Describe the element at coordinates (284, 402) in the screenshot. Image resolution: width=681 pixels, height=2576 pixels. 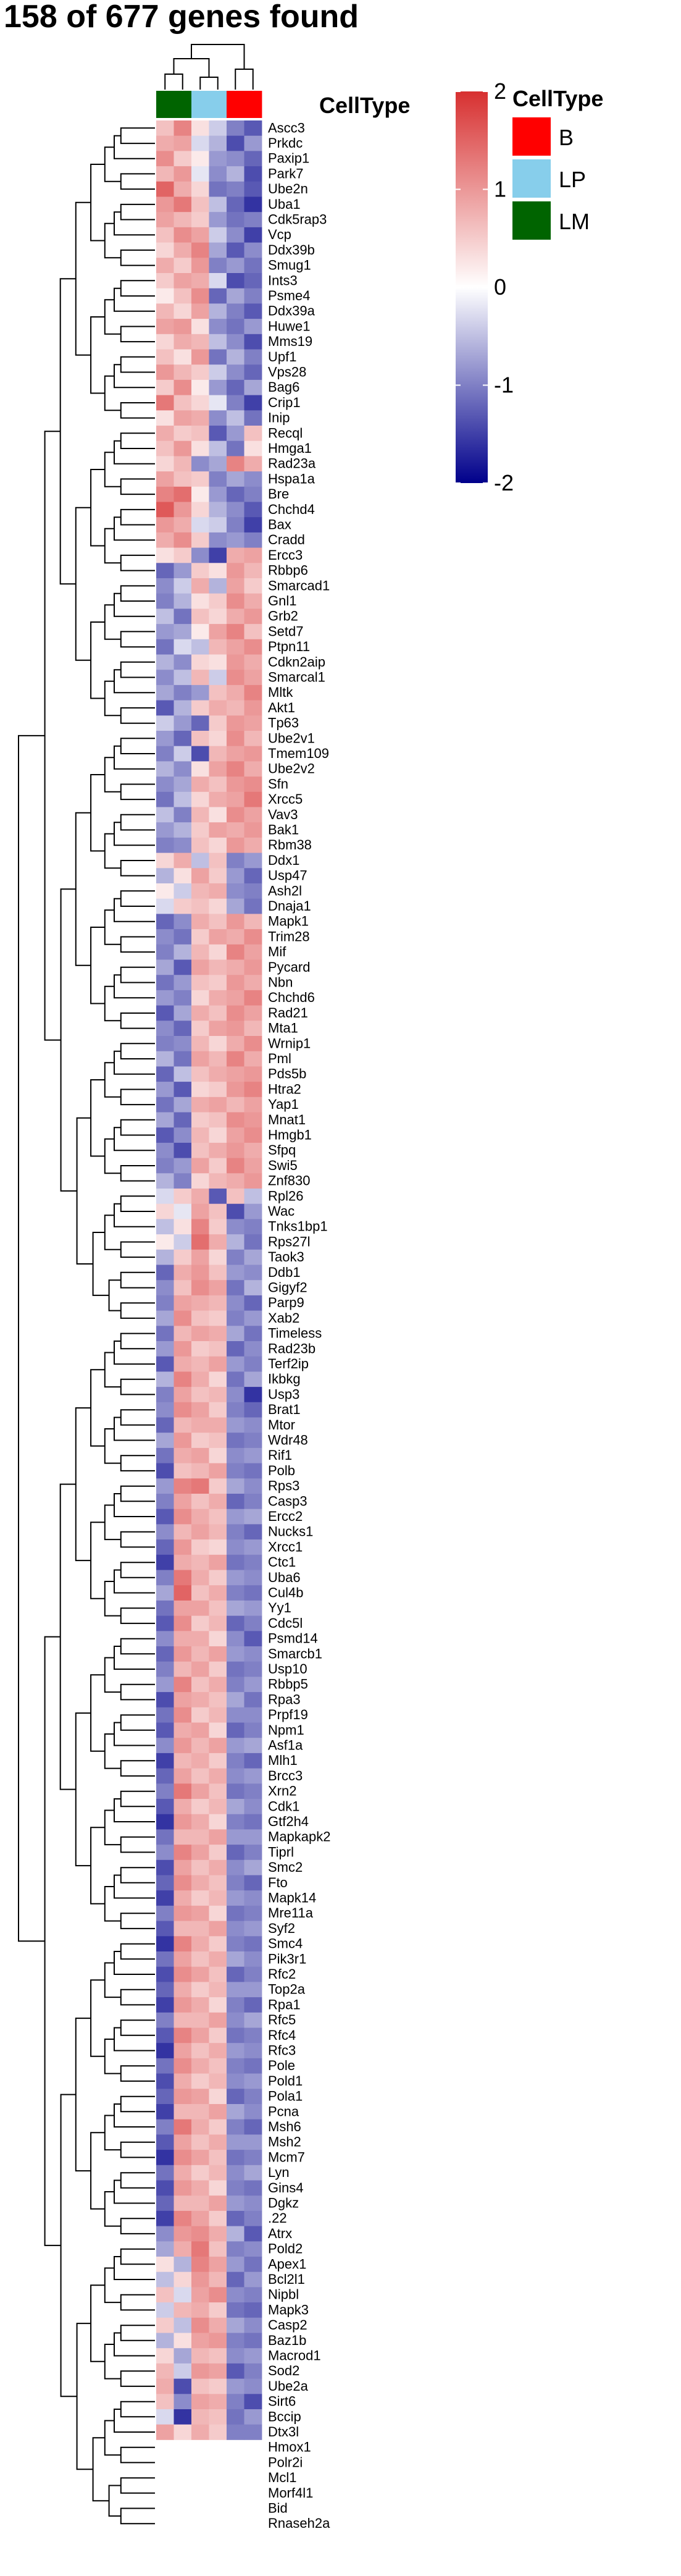
I see `gene-label: Crip1` at that location.